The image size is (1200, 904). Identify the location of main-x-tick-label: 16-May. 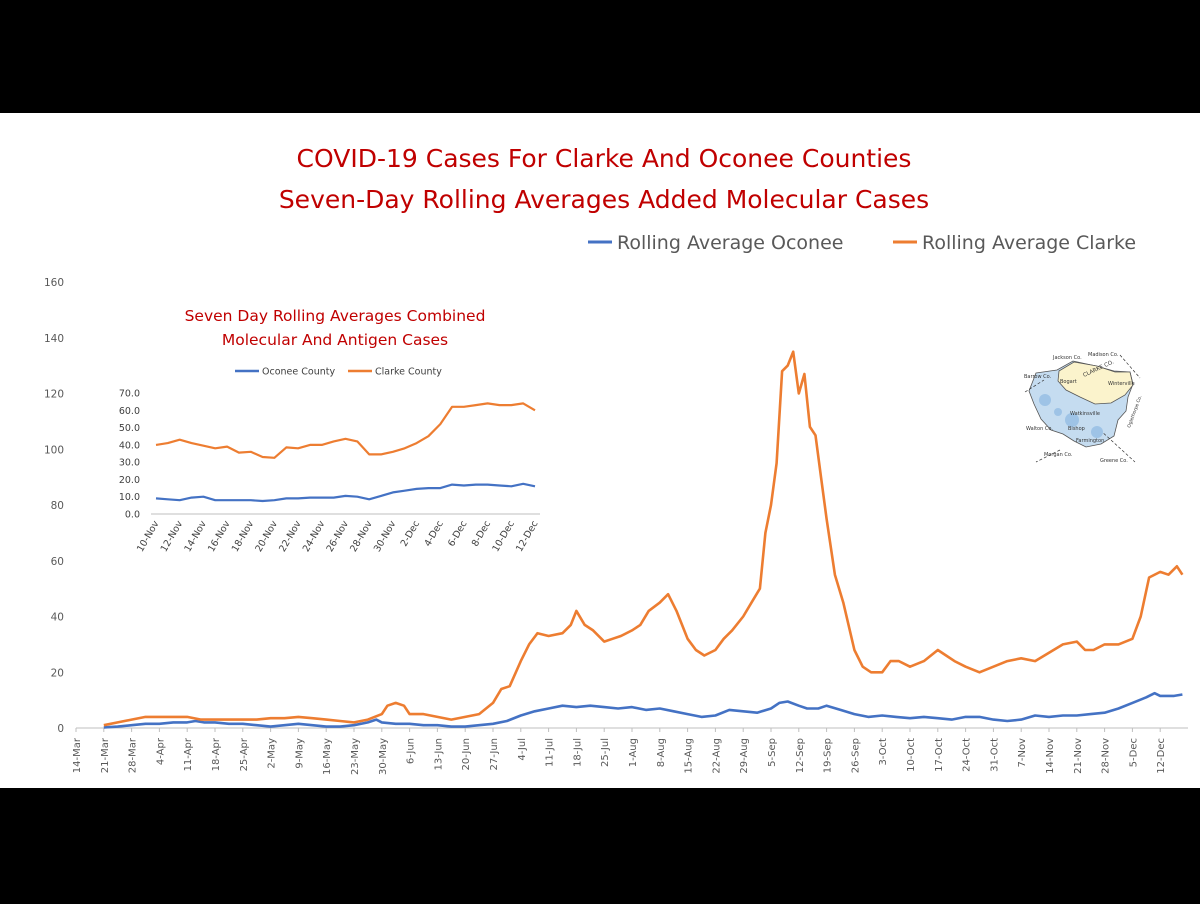
(327, 756).